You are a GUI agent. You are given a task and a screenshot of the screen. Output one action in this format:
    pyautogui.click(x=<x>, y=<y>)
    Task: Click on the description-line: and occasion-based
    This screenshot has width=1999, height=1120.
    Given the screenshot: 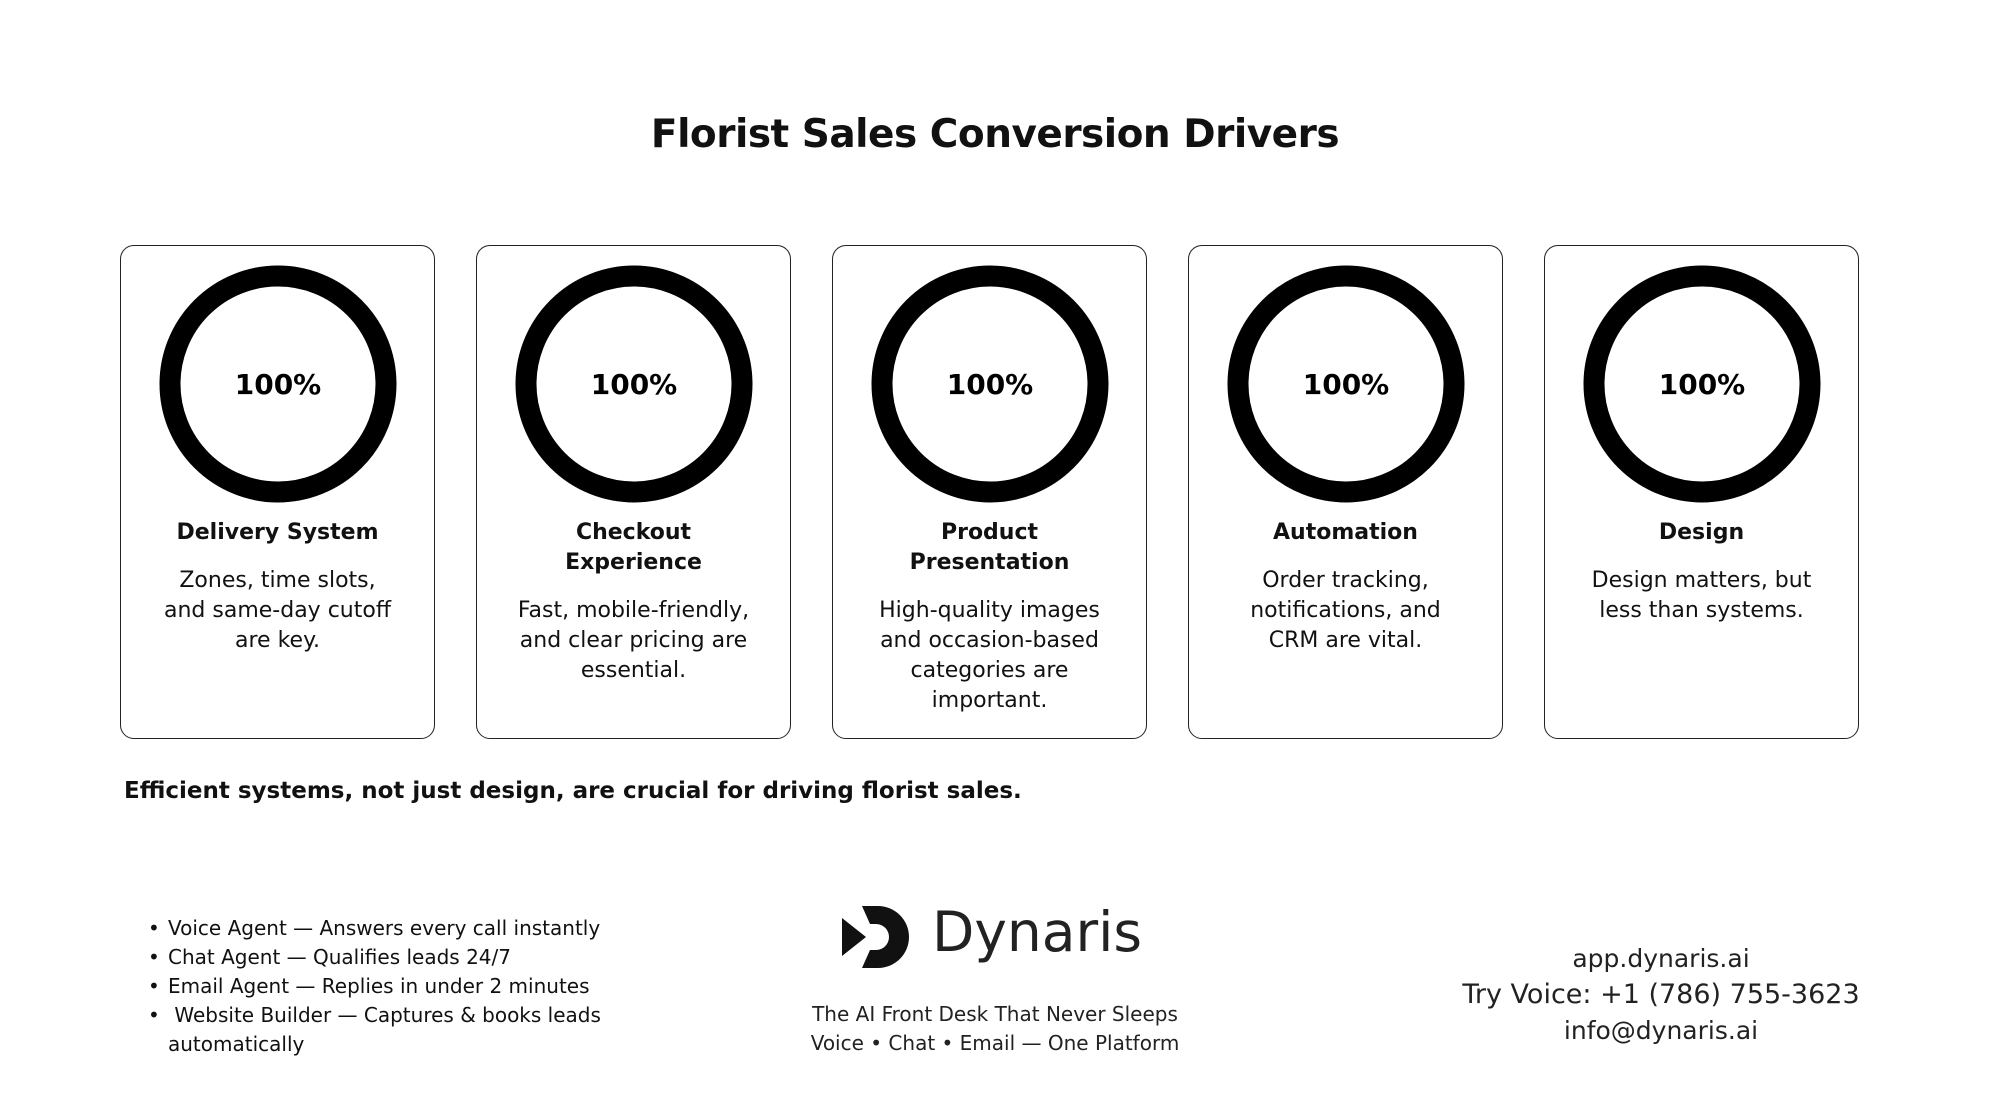 What is the action you would take?
    pyautogui.click(x=989, y=640)
    